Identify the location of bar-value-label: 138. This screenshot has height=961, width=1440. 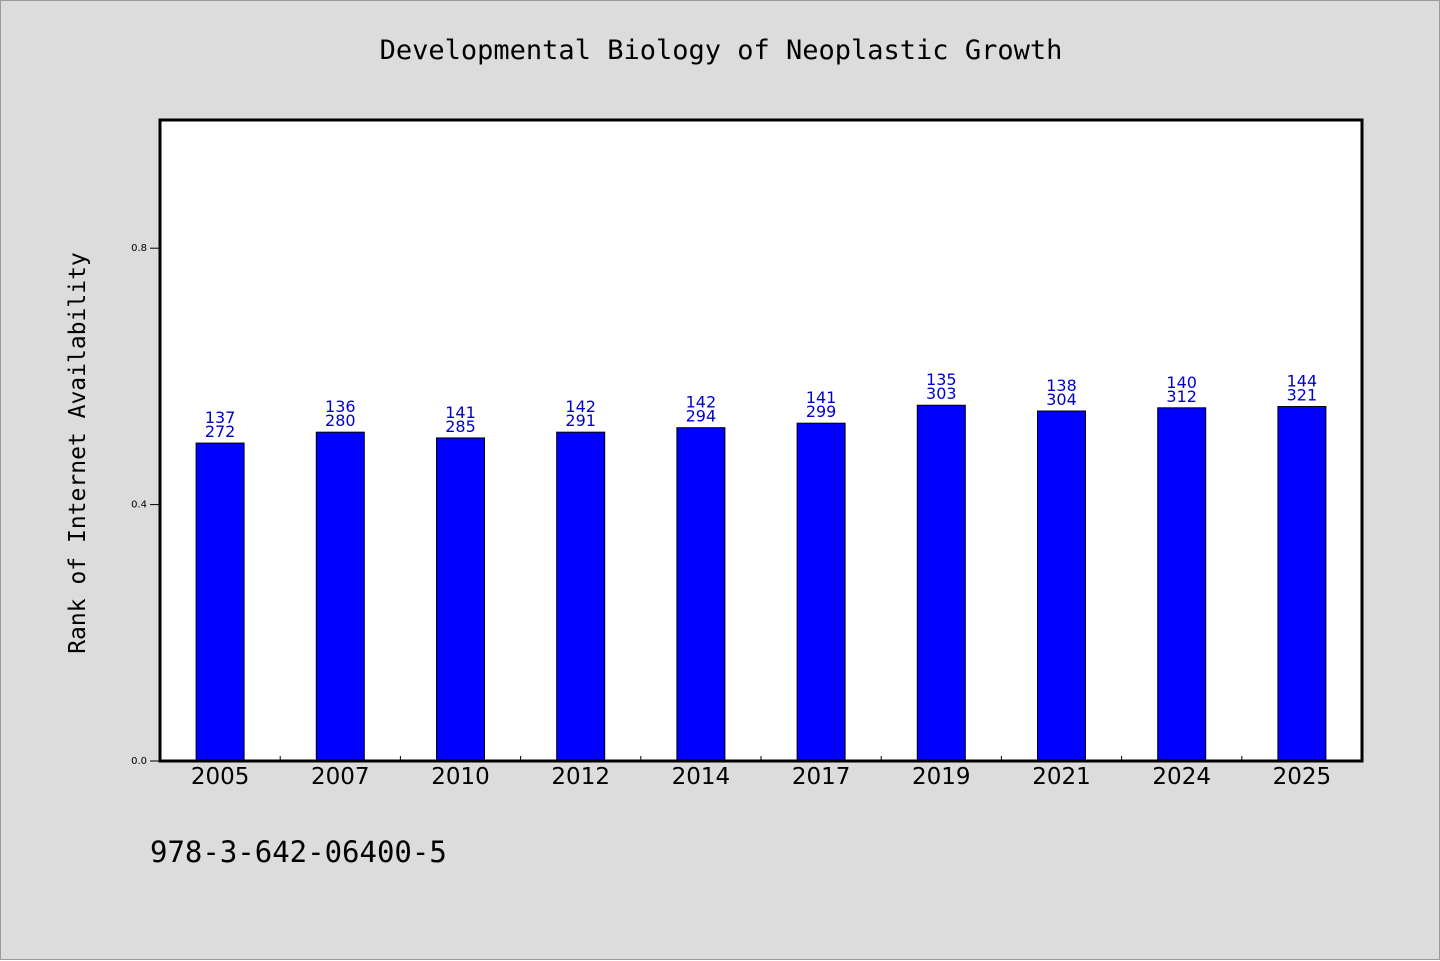
(1061, 385).